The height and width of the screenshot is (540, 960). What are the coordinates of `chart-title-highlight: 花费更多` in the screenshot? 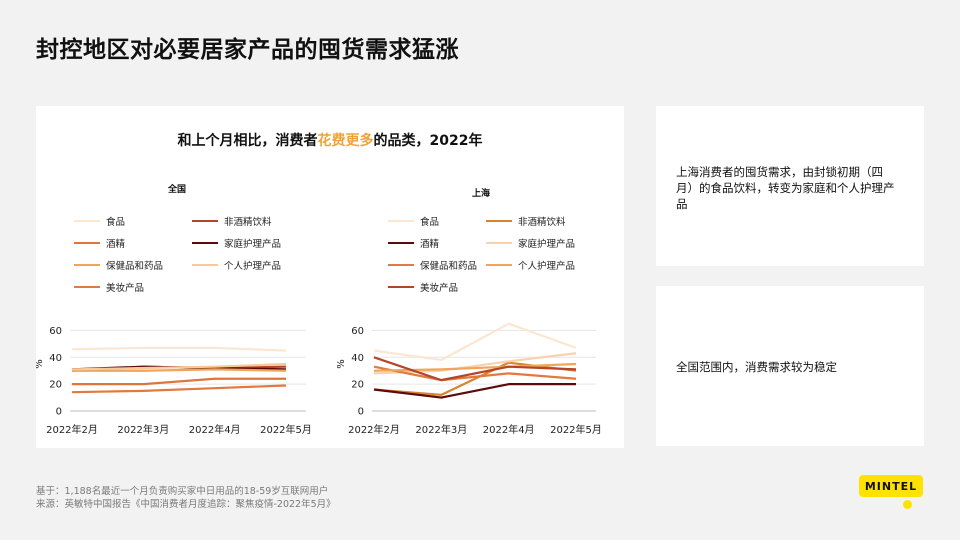 It's located at (345, 141).